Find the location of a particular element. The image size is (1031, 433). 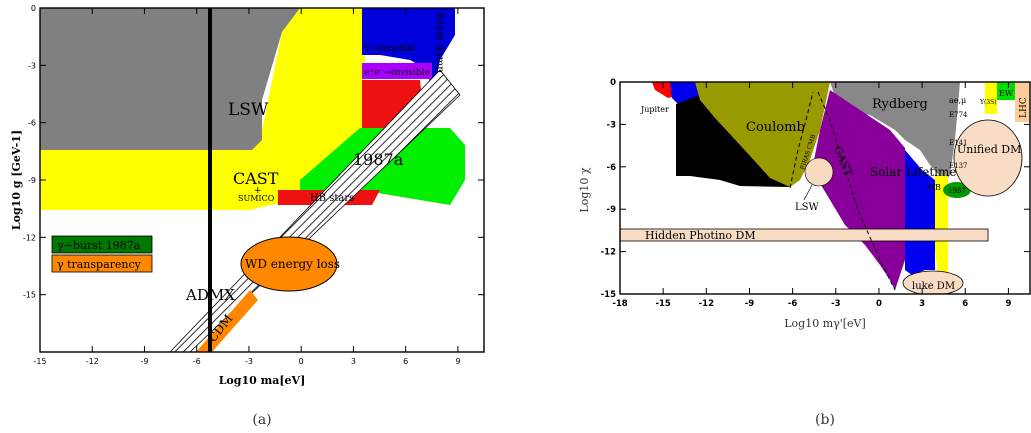

panel-b-ylabel: Log10 χ is located at coordinates (584, 189).